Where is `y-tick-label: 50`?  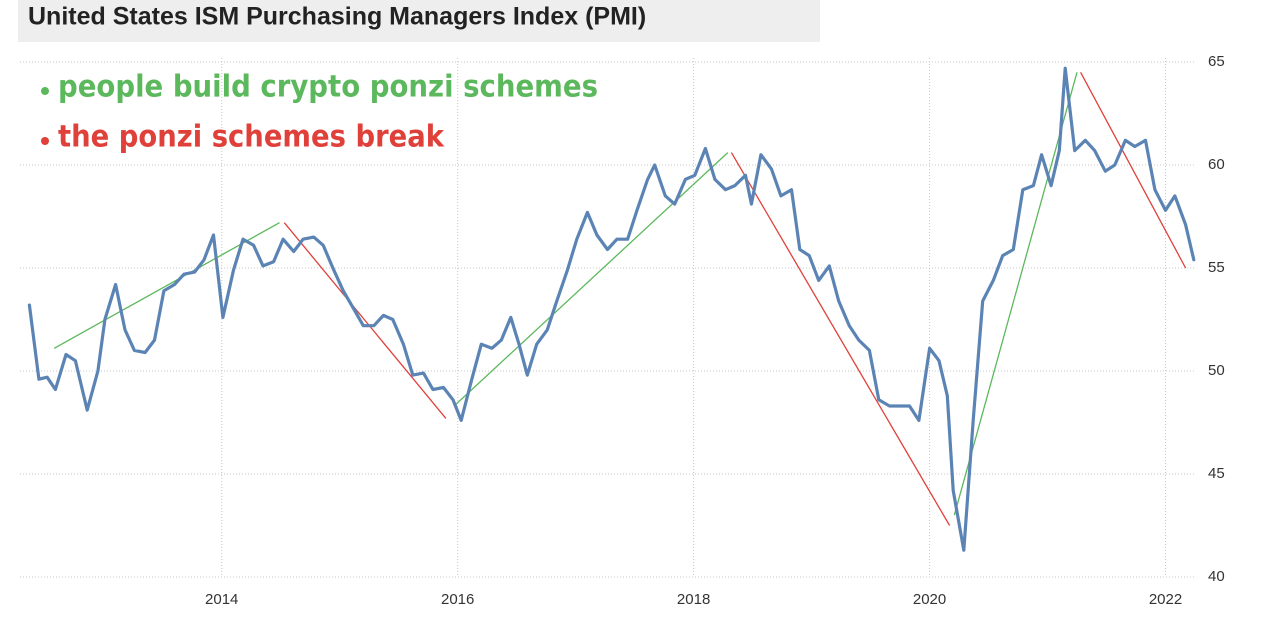 y-tick-label: 50 is located at coordinates (1216, 370).